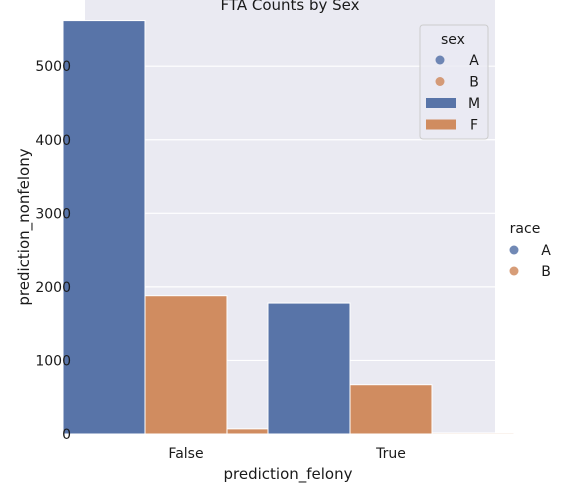  What do you see at coordinates (185, 454) in the screenshot?
I see `x-tick-label: False` at bounding box center [185, 454].